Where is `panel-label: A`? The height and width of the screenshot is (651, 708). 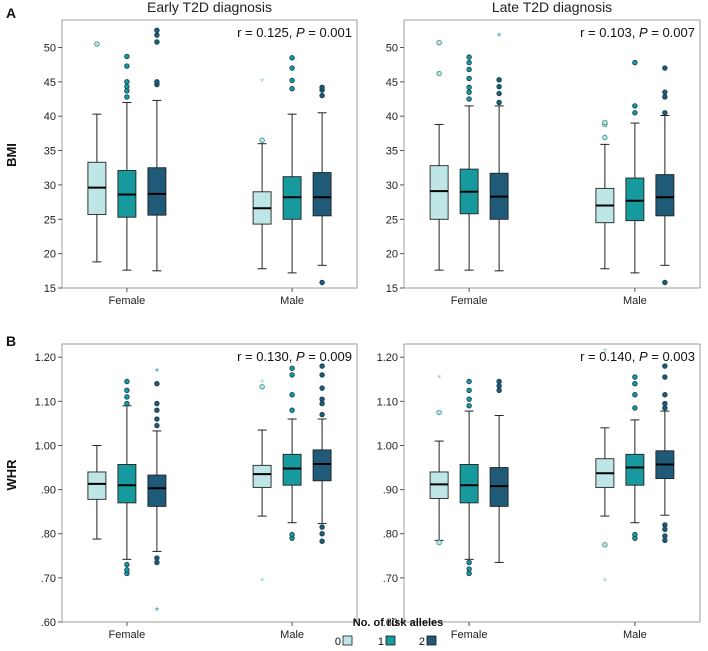 panel-label: A is located at coordinates (11, 13).